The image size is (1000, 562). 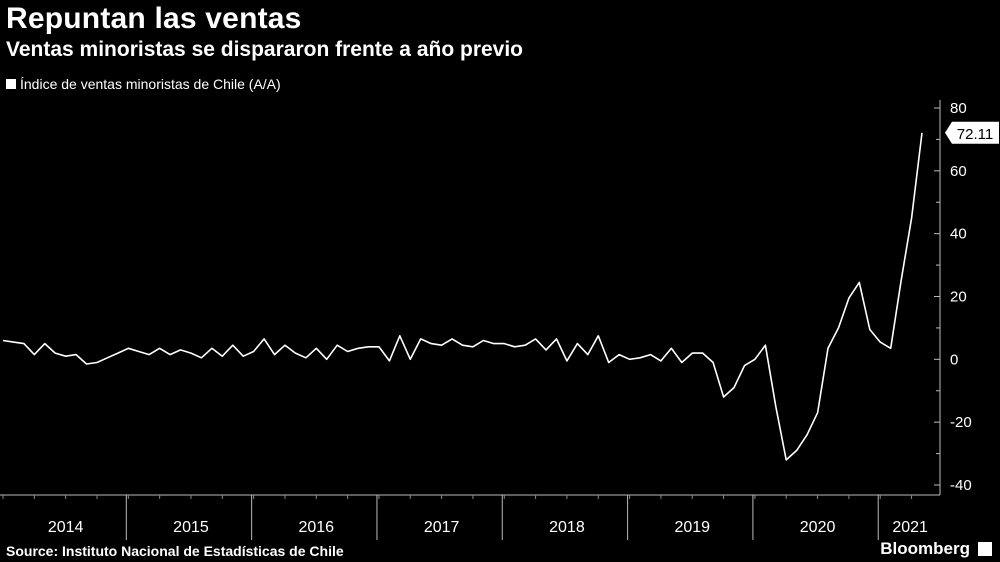 What do you see at coordinates (66, 527) in the screenshot?
I see `x-tick-label: 2014` at bounding box center [66, 527].